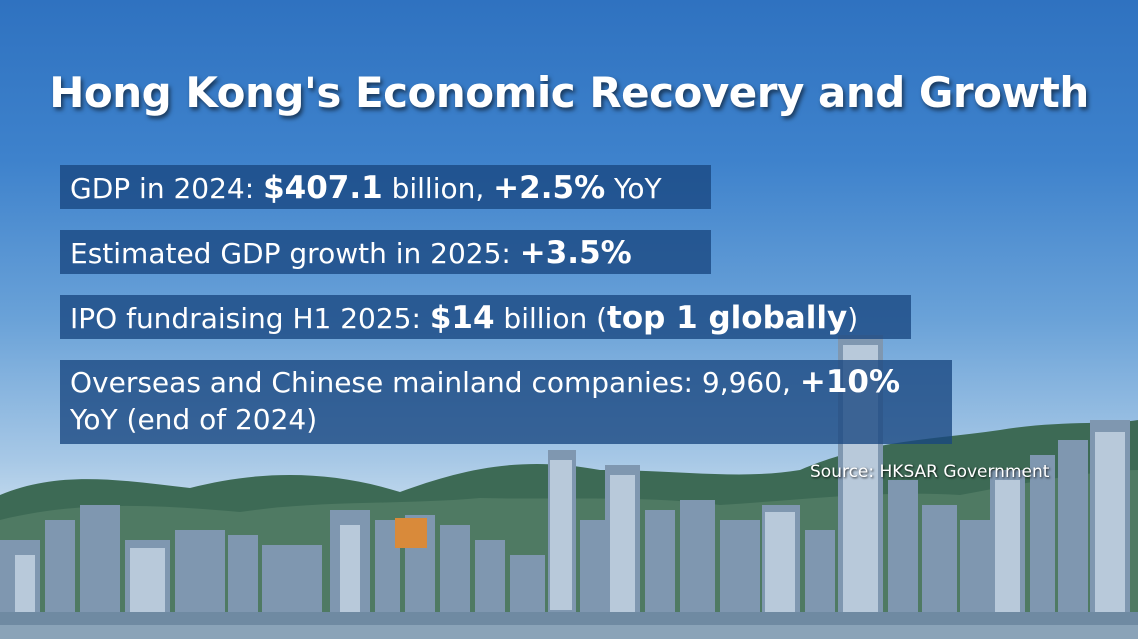 This screenshot has height=639, width=1138. Describe the element at coordinates (853, 318) in the screenshot. I see `ipo-close: )` at that location.